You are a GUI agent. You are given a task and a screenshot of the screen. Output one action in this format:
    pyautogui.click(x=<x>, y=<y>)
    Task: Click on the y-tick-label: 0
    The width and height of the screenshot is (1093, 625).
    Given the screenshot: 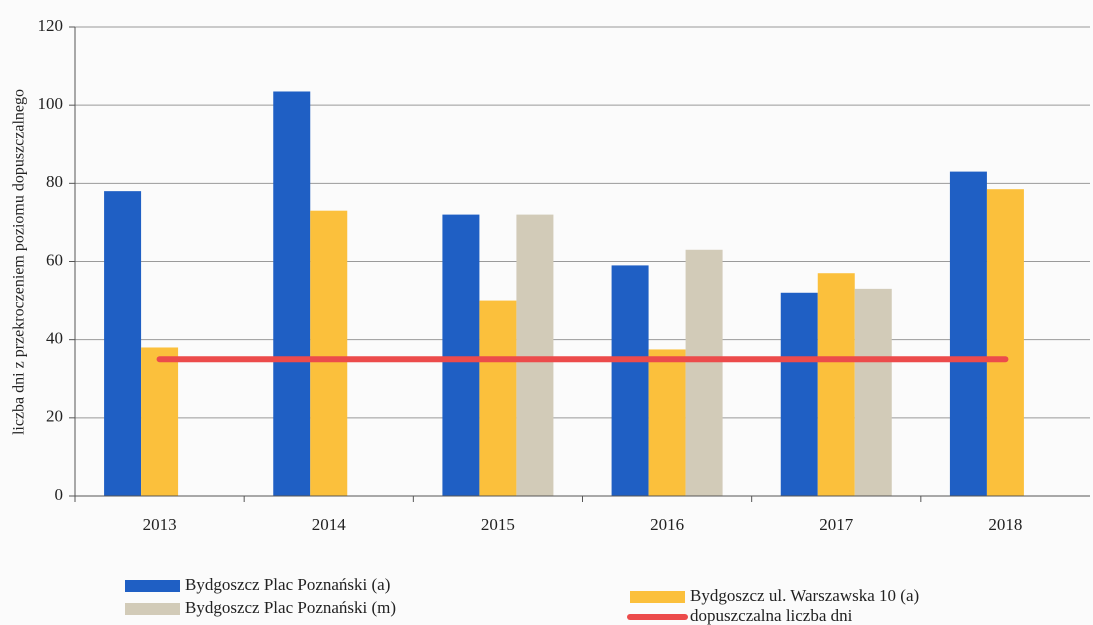 What is the action you would take?
    pyautogui.click(x=59, y=494)
    